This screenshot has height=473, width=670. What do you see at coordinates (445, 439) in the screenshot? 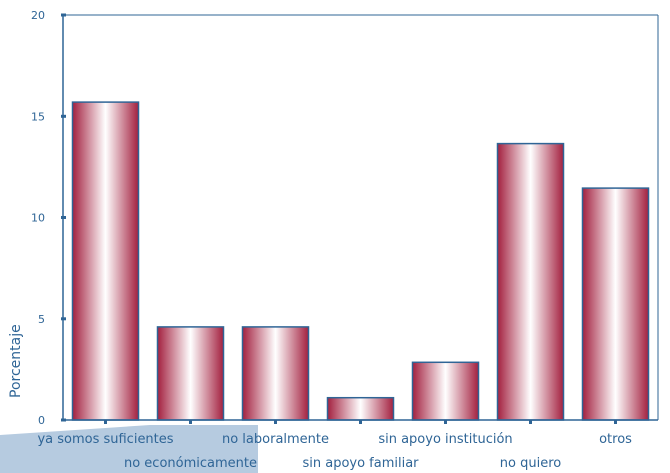
I see `x-label-5: sin apoyo institución` at bounding box center [445, 439].